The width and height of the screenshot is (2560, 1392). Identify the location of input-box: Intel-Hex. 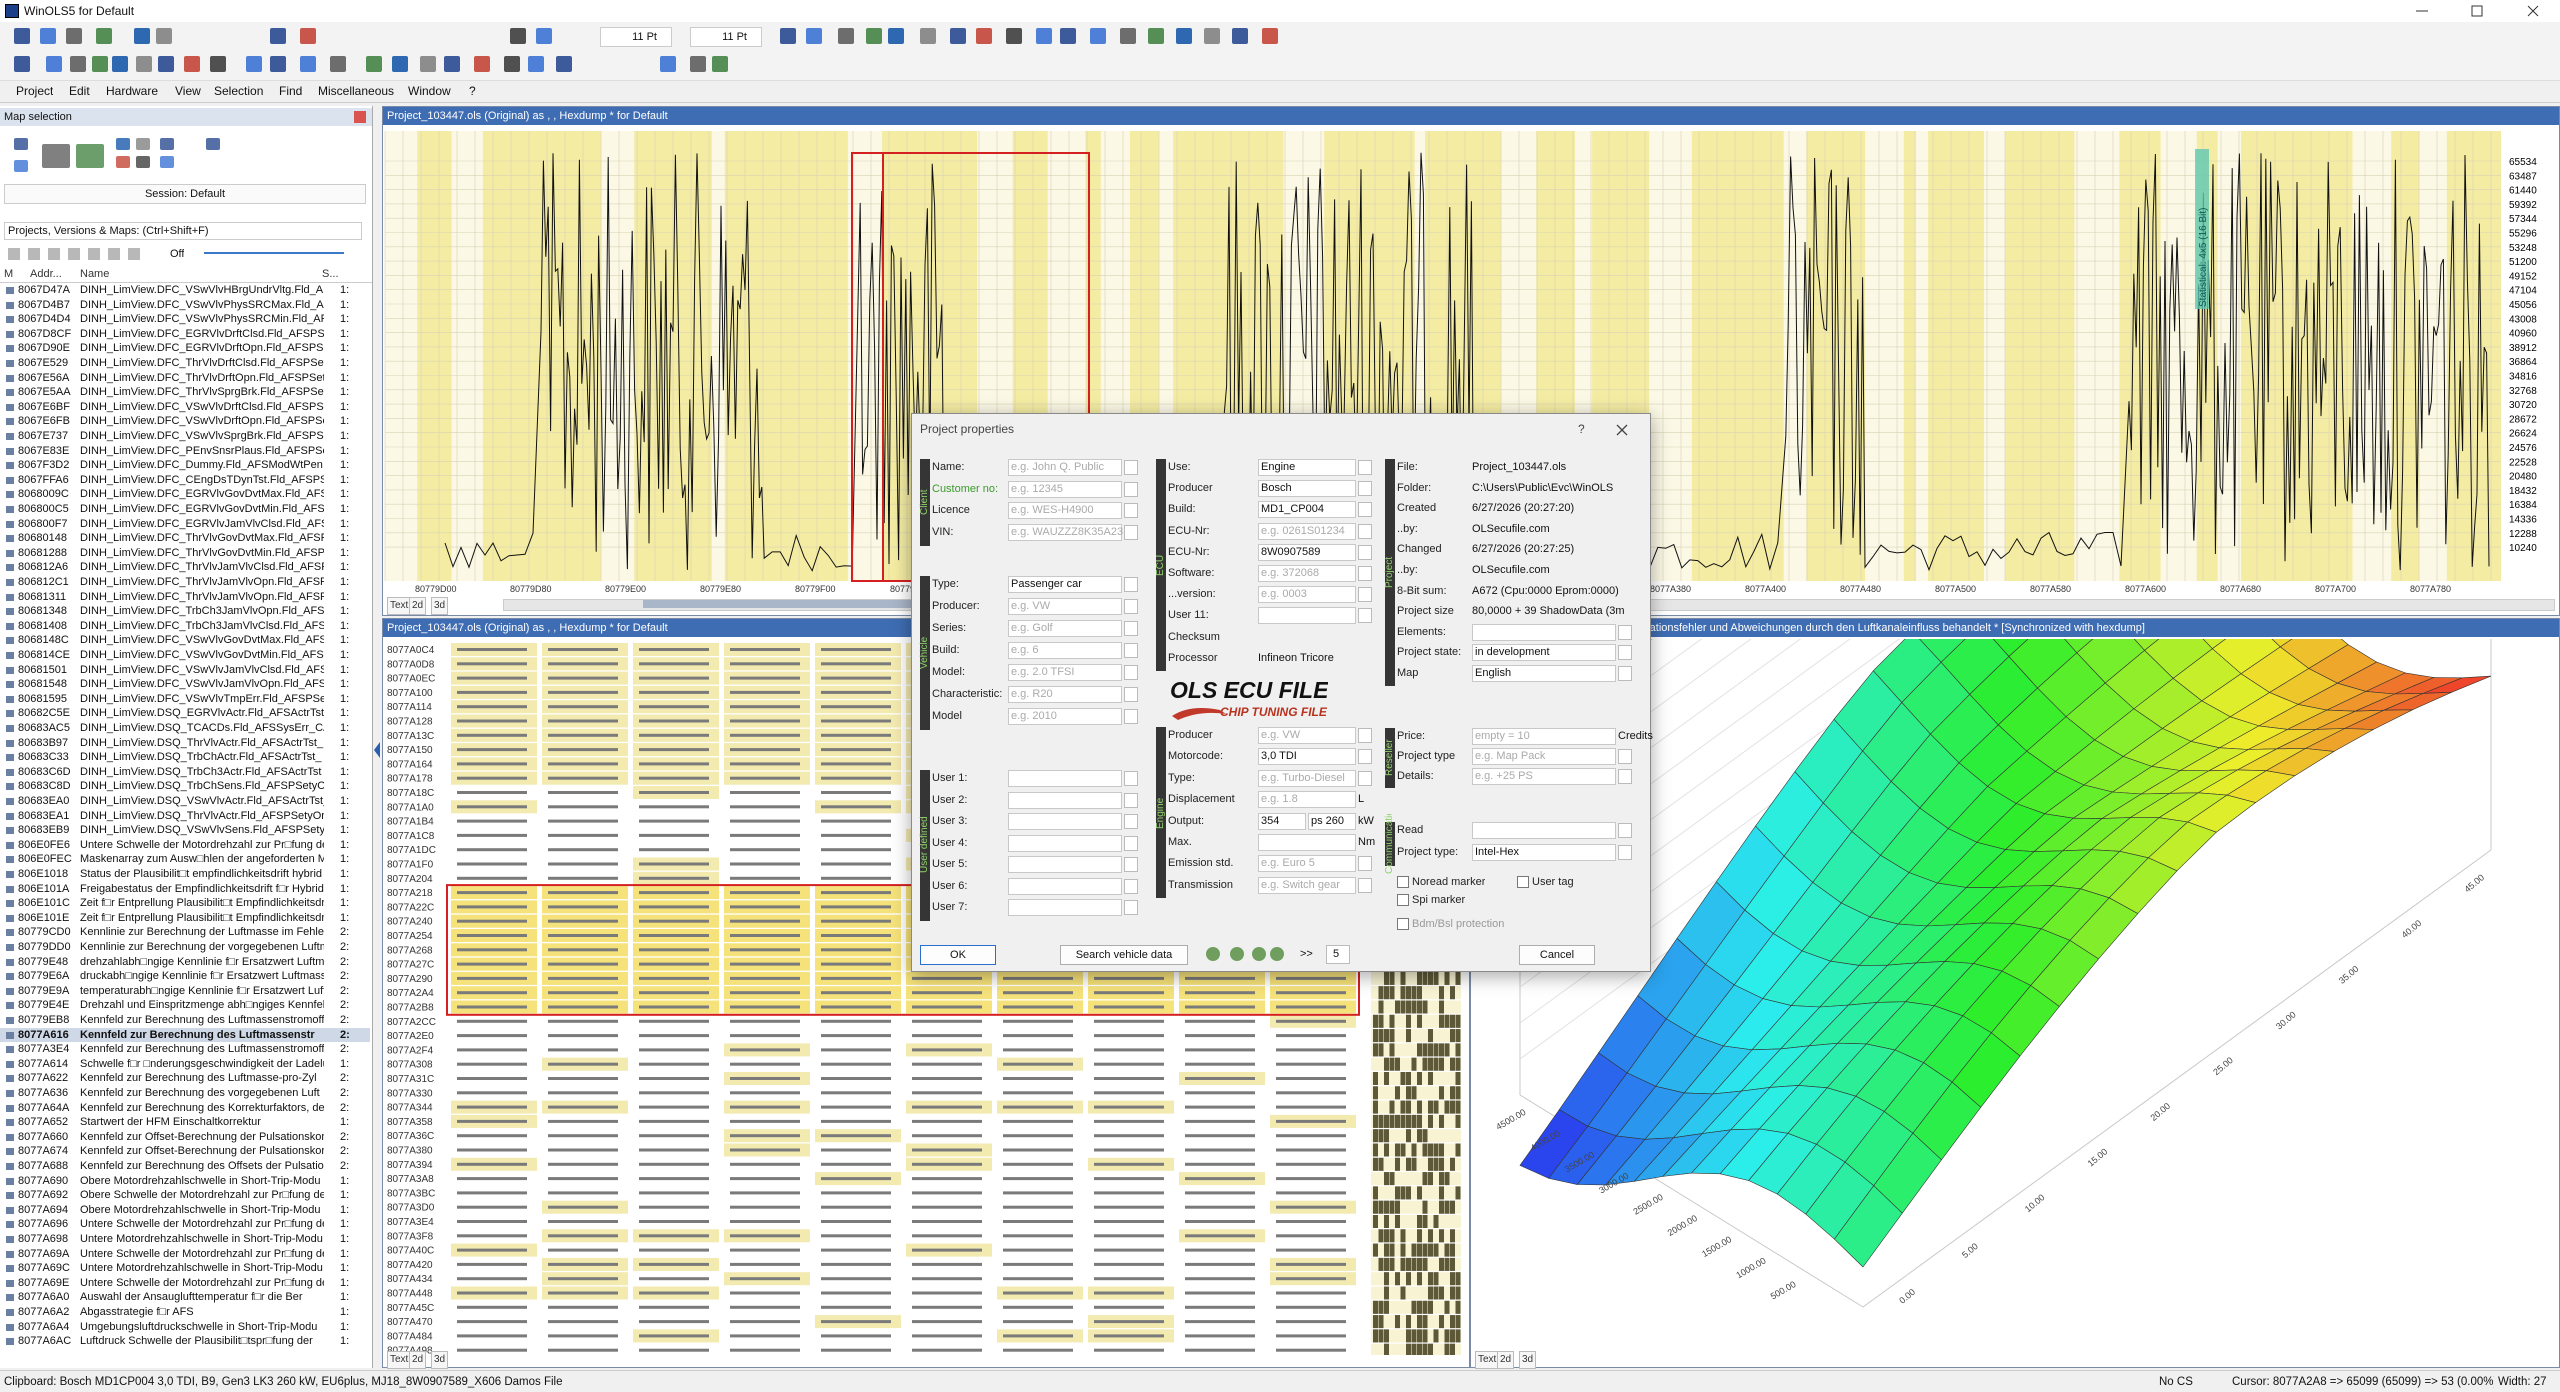
(1544, 852).